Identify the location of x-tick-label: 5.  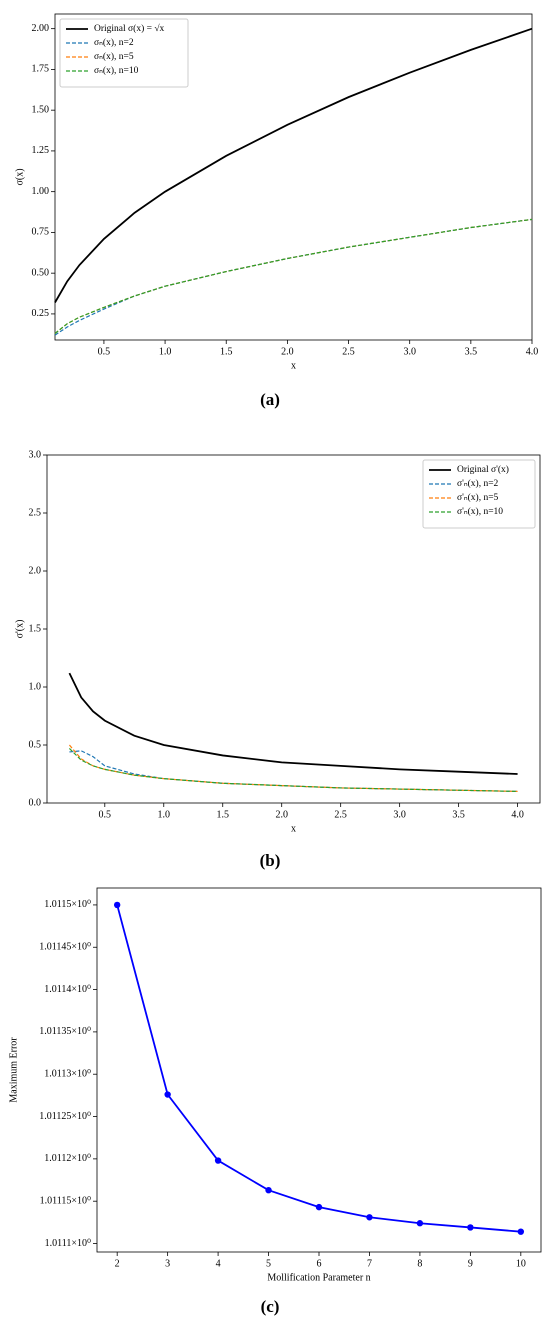
(268, 1263).